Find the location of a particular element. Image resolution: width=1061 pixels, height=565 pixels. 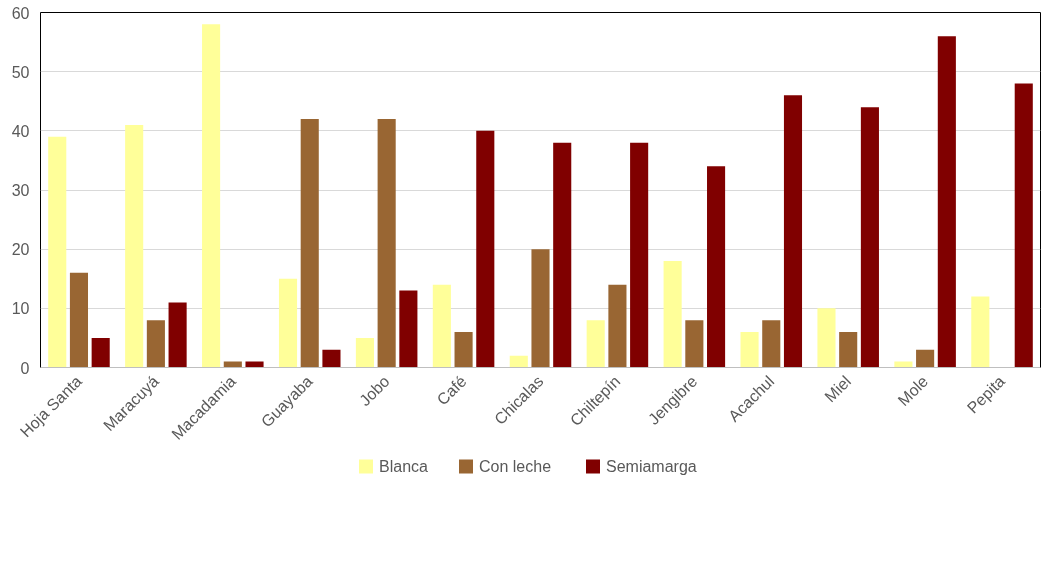

y-tick-label: 40 is located at coordinates (20, 131).